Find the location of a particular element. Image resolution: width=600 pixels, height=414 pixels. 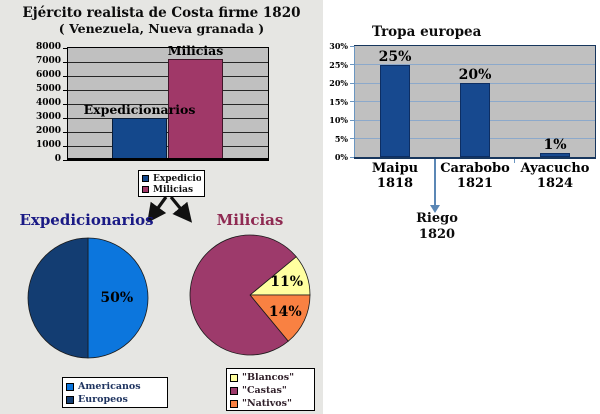

riego-annotation-line2: 1820 is located at coordinates (437, 234).